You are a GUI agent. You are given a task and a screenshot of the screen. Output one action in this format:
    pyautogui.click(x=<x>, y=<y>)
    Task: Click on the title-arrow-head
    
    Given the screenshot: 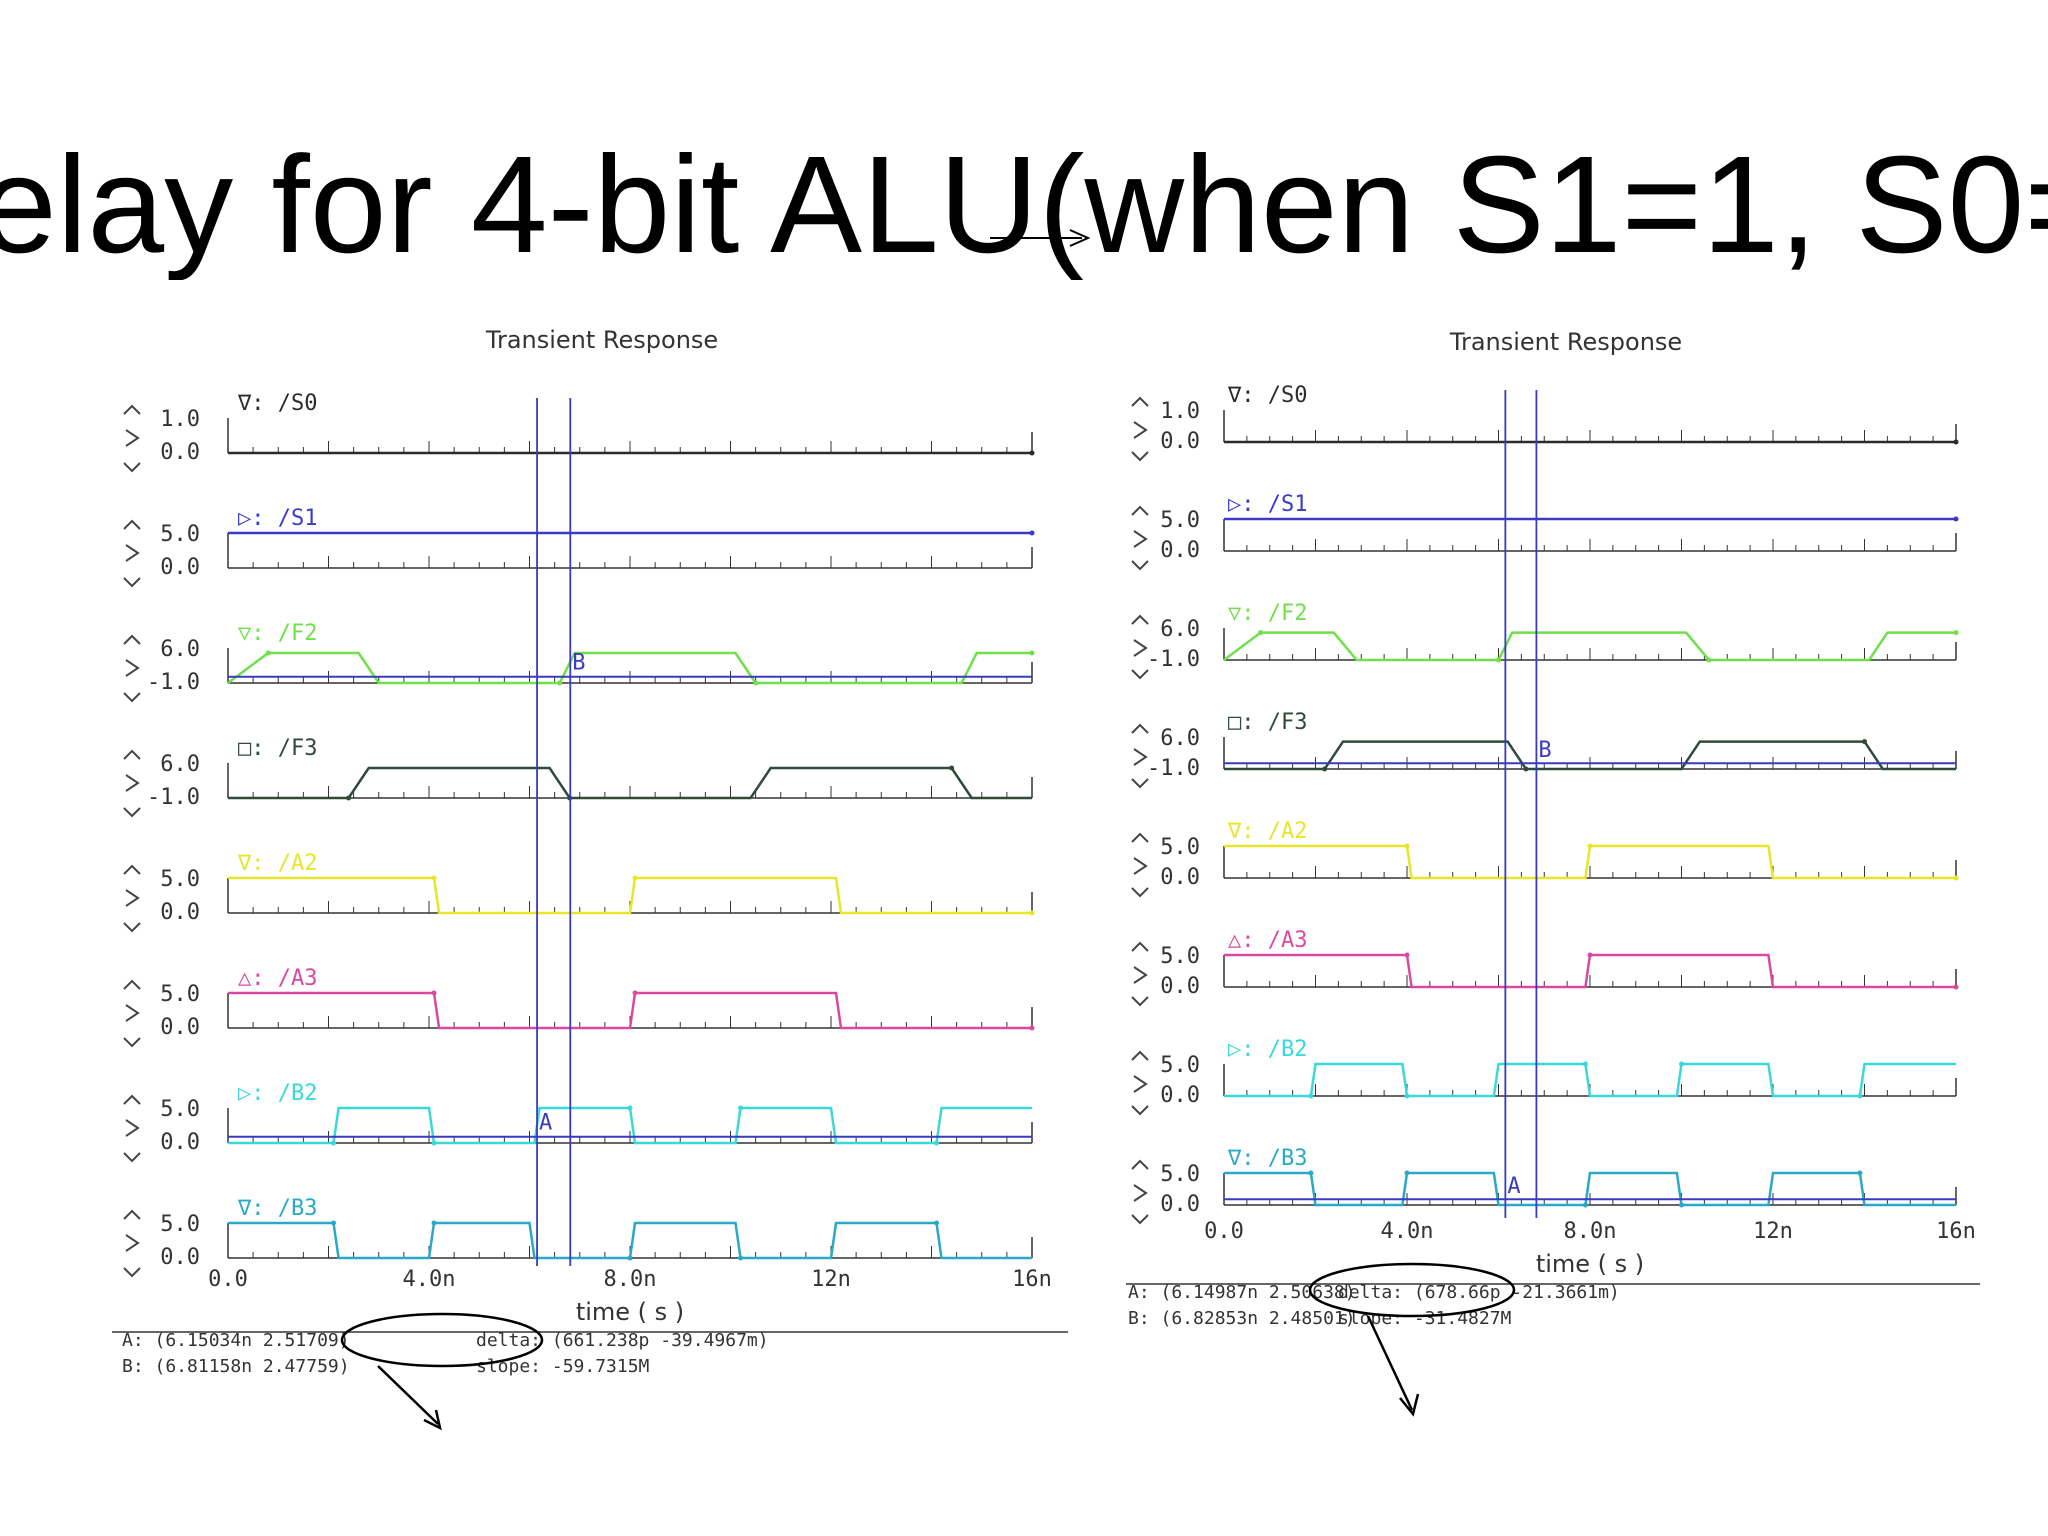 What is the action you would take?
    pyautogui.click(x=1080, y=238)
    